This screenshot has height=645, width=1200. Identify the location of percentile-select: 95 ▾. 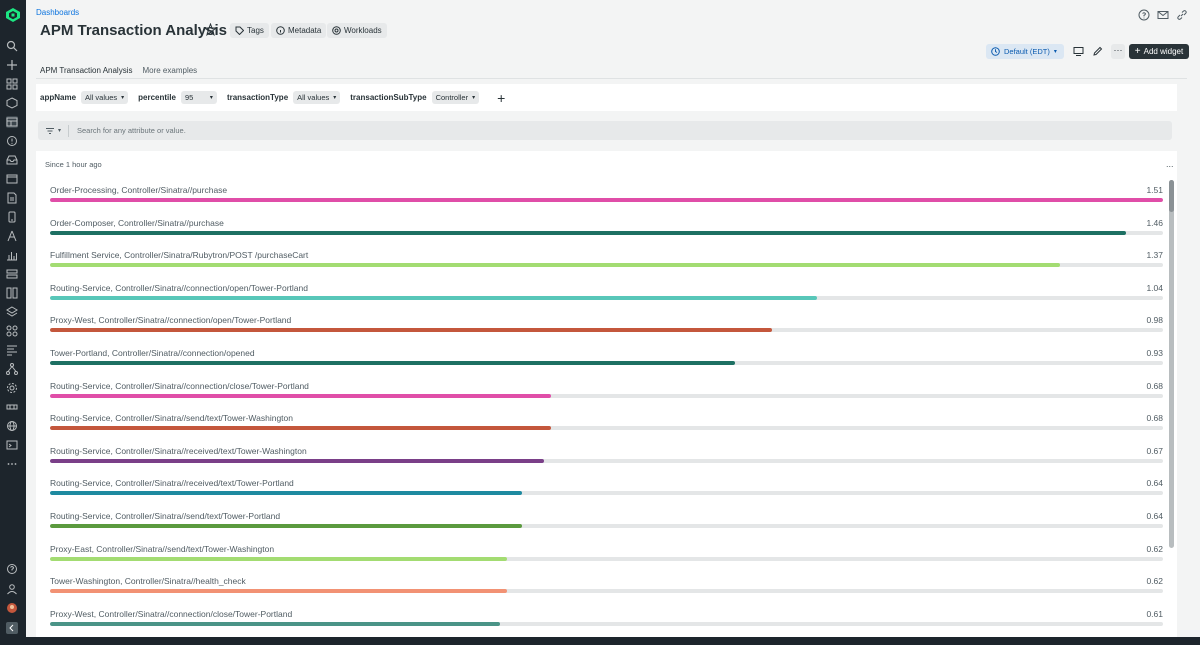
(198, 97).